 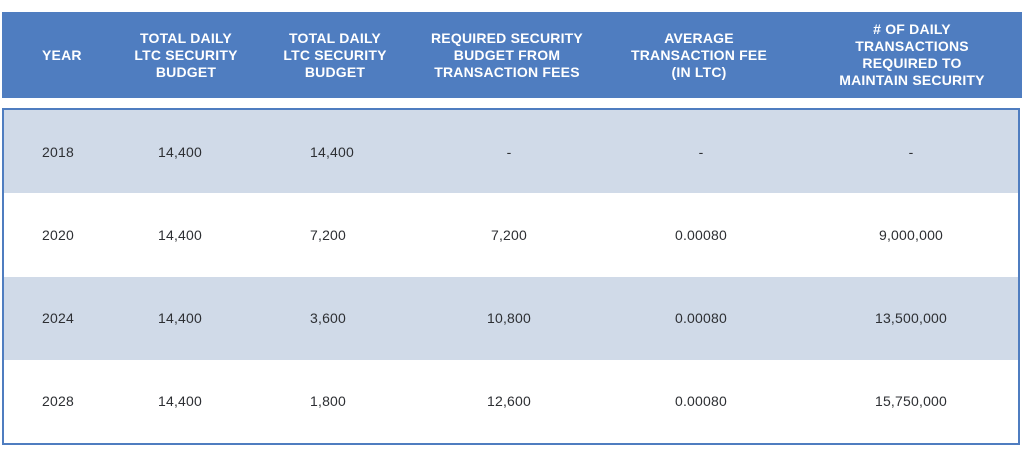 I want to click on cell-total-daily-budget-2: 7,200, so click(x=328, y=234).